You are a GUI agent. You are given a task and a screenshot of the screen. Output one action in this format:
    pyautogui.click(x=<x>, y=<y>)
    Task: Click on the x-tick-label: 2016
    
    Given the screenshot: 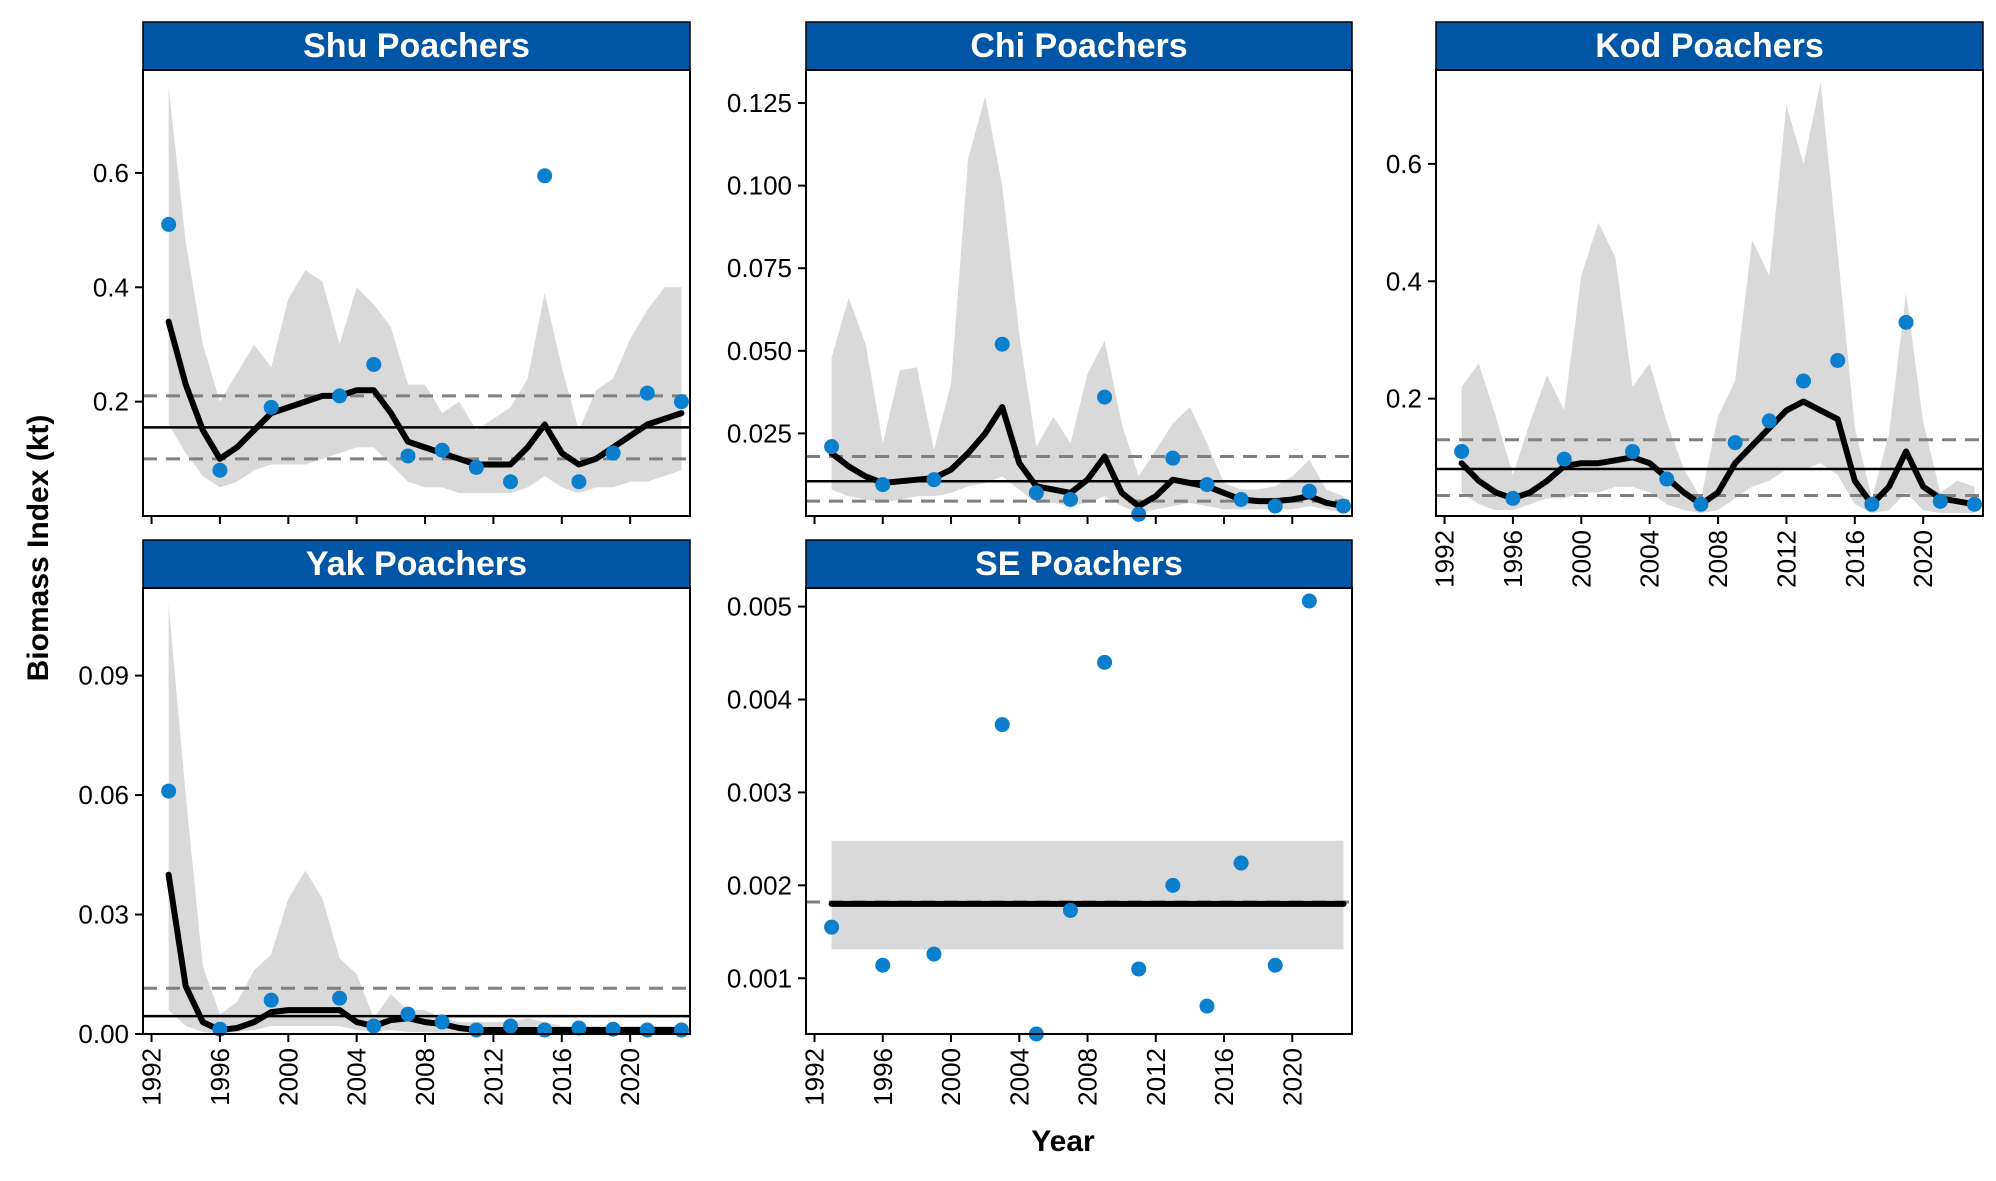 What is the action you would take?
    pyautogui.click(x=562, y=1077)
    